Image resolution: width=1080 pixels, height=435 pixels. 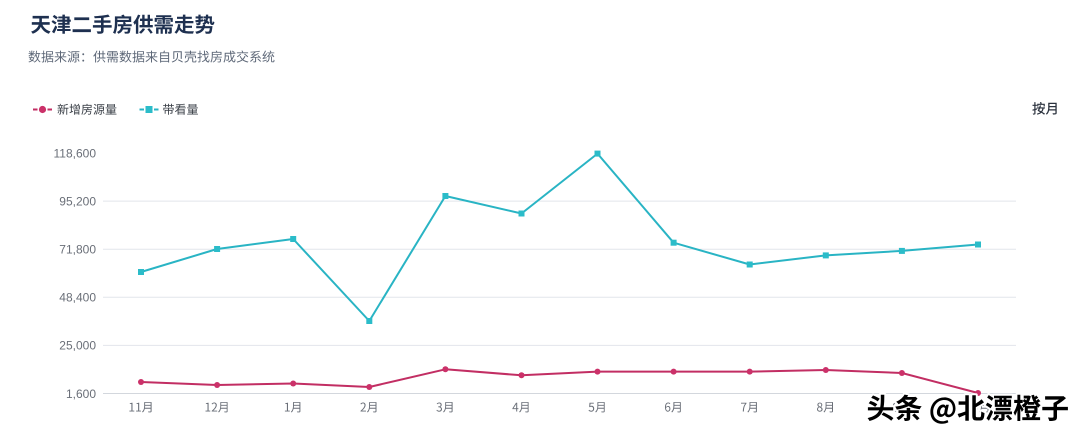 I want to click on svg-text: 25,000, so click(x=77, y=346).